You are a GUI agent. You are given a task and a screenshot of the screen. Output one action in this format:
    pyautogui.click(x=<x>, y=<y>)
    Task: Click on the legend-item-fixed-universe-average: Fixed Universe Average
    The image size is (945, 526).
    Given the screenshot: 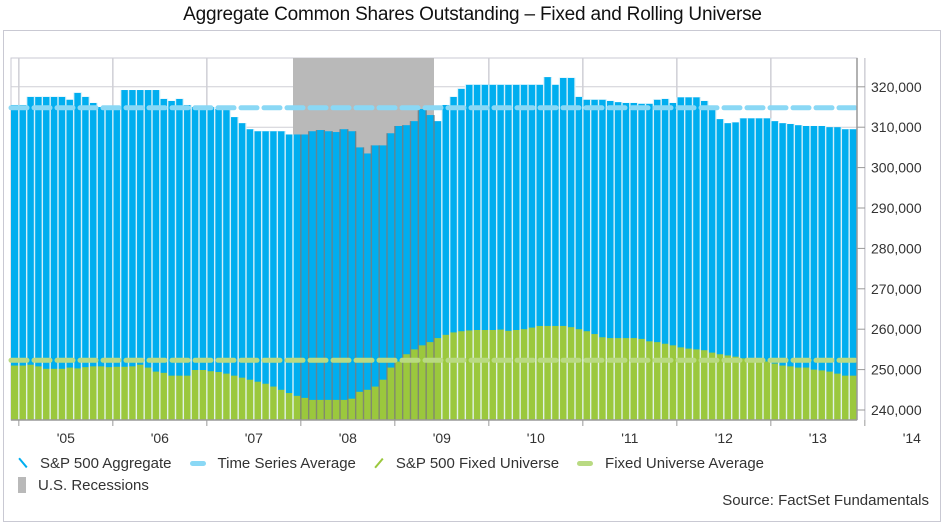 What is the action you would take?
    pyautogui.click(x=670, y=463)
    